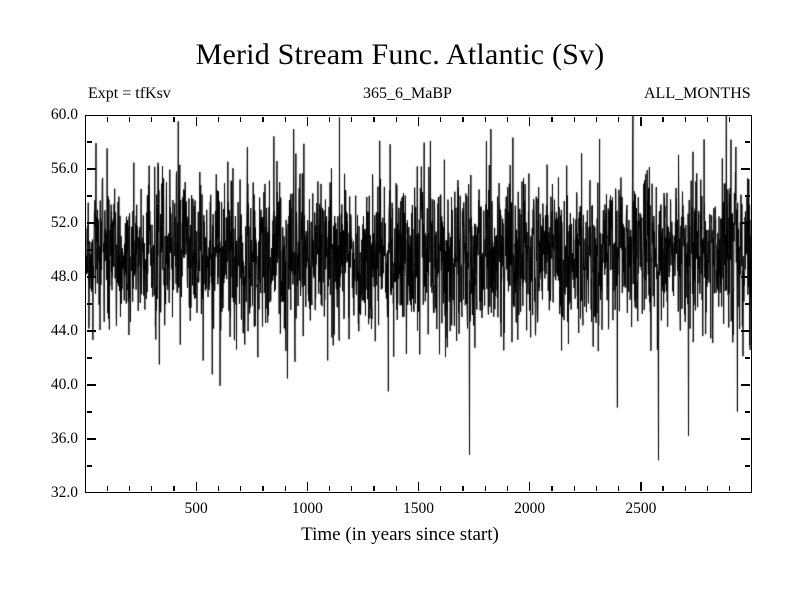 The height and width of the screenshot is (600, 800). What do you see at coordinates (196, 508) in the screenshot?
I see `x-tick-label: 500` at bounding box center [196, 508].